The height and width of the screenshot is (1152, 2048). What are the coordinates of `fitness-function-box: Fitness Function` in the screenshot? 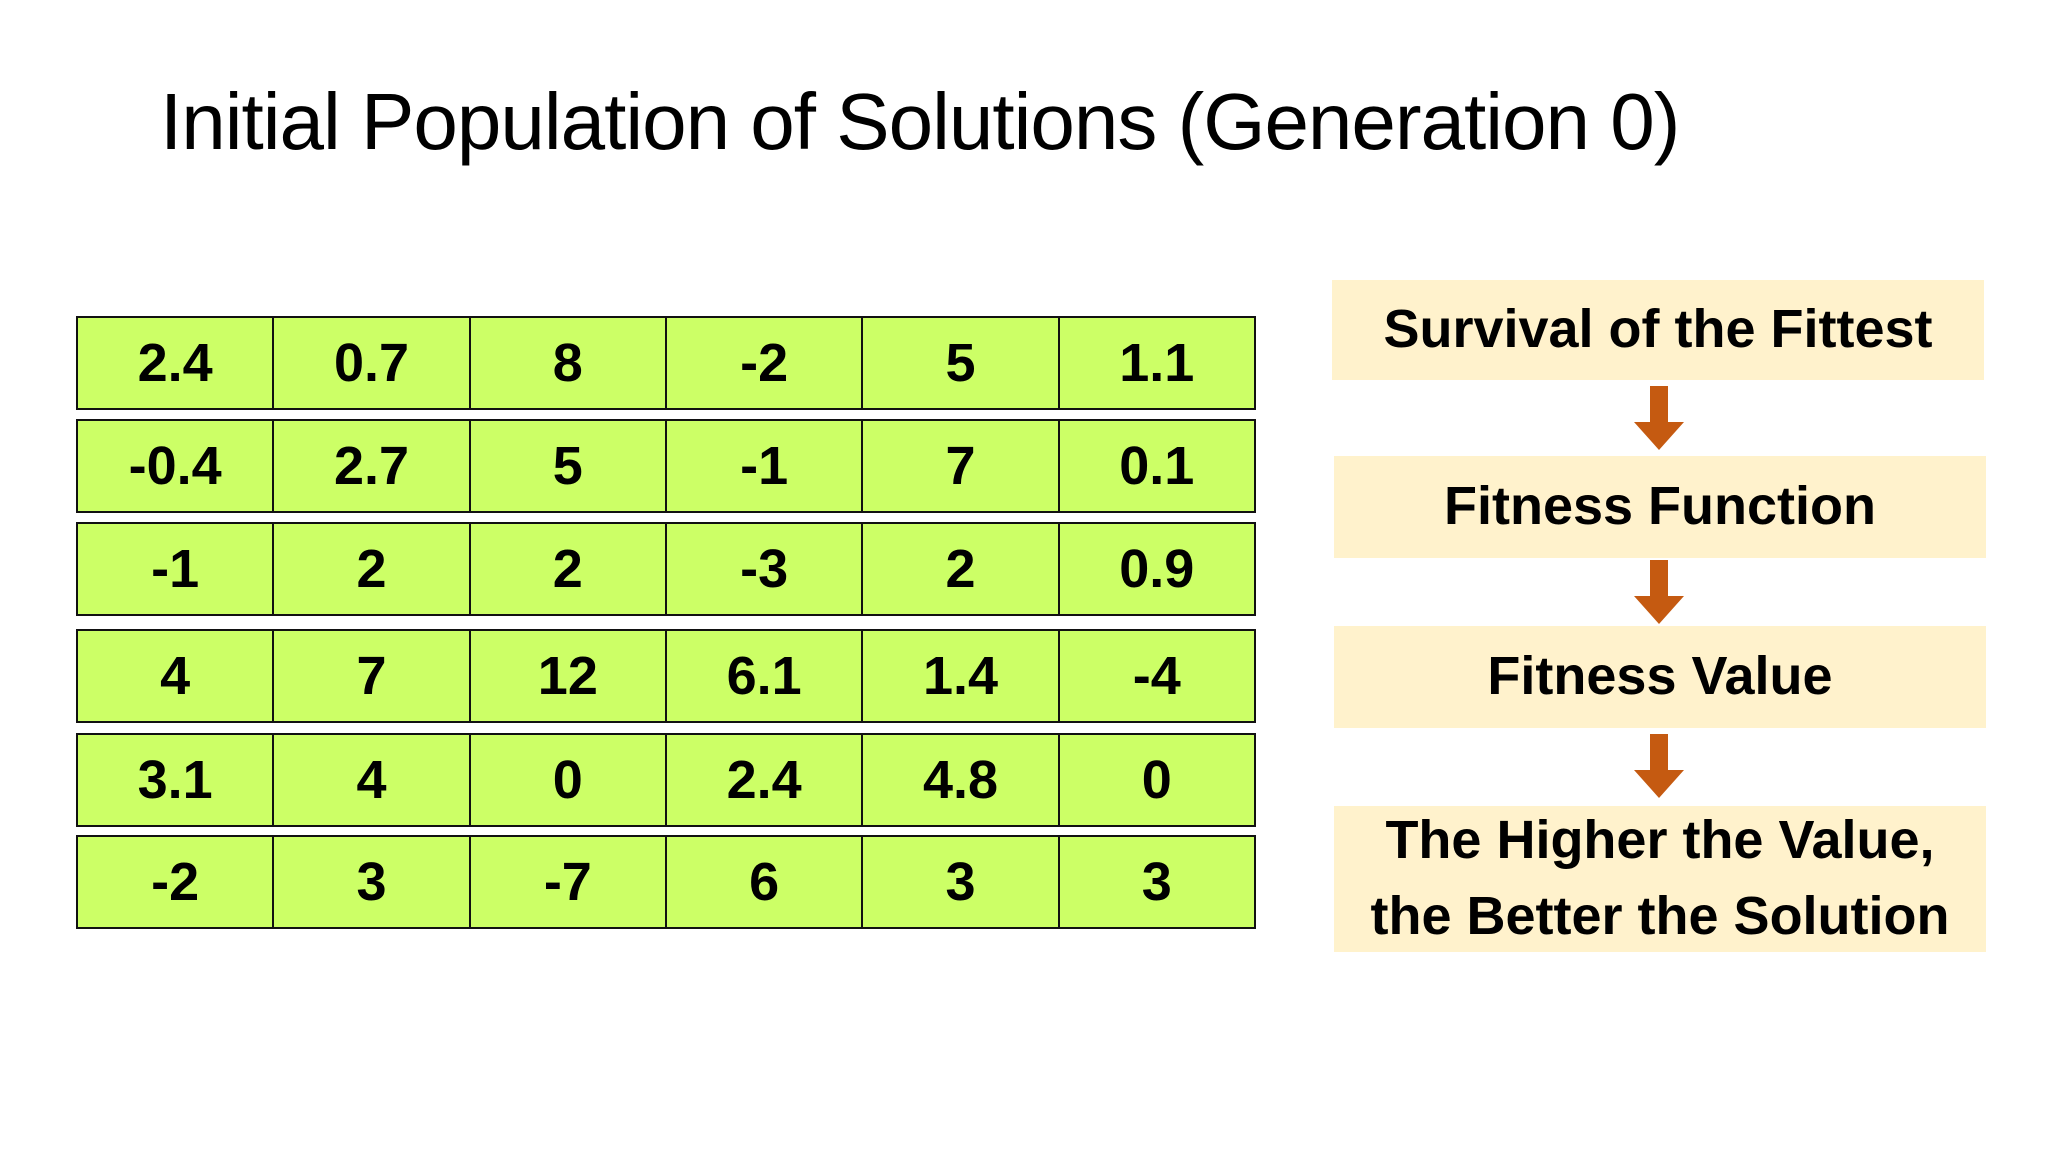 It's located at (1660, 507).